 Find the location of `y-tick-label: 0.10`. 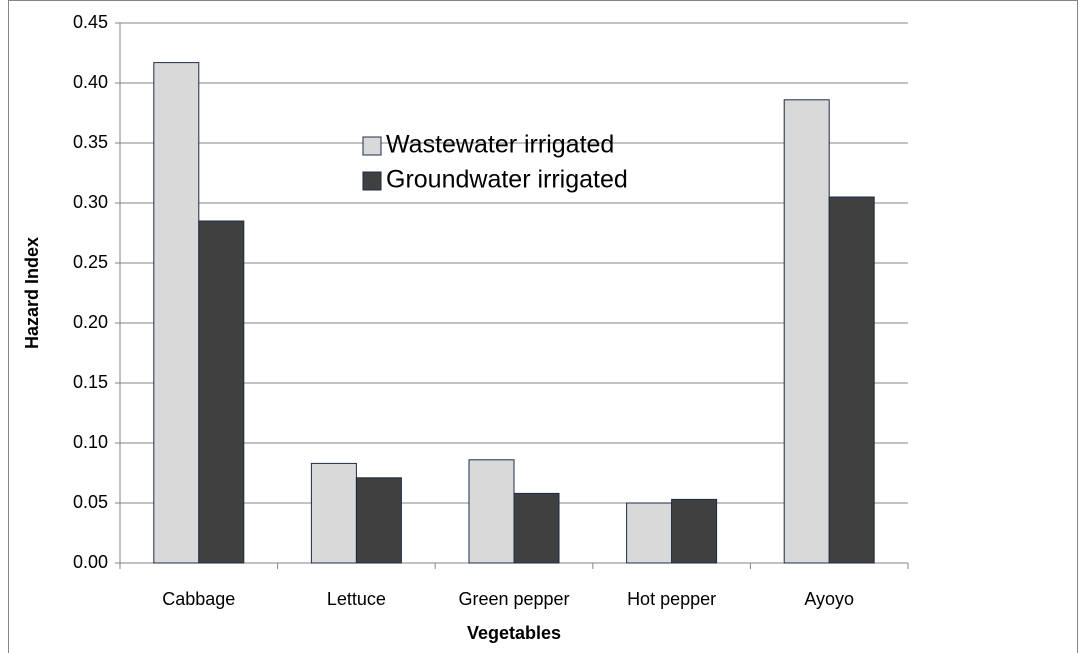

y-tick-label: 0.10 is located at coordinates (90, 442).